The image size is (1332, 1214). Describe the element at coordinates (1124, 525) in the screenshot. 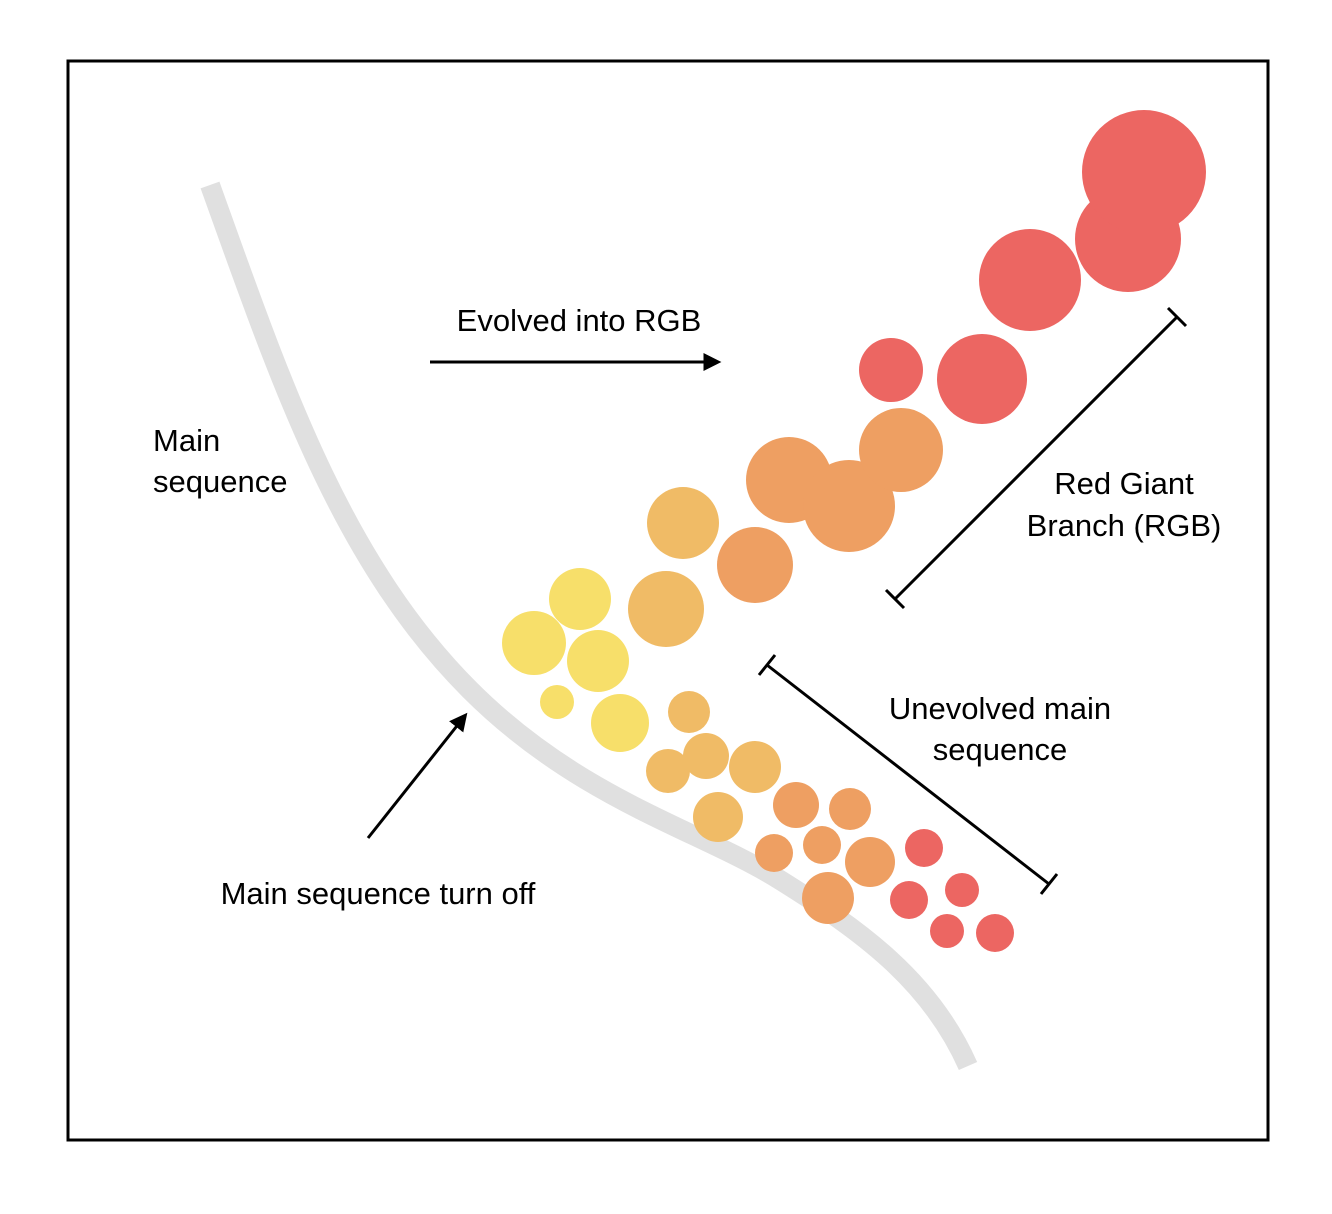

I see `rgb-label-line2: Branch (RGB)` at that location.